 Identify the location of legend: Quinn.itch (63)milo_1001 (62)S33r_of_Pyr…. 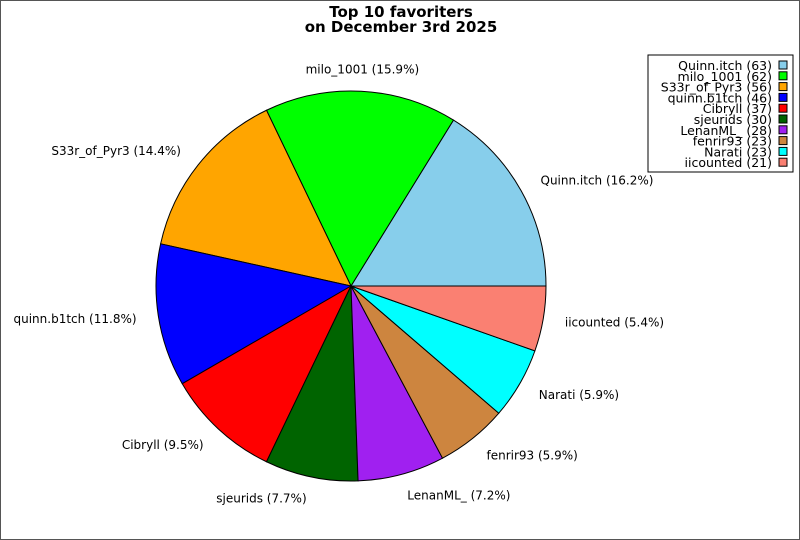
(720, 113).